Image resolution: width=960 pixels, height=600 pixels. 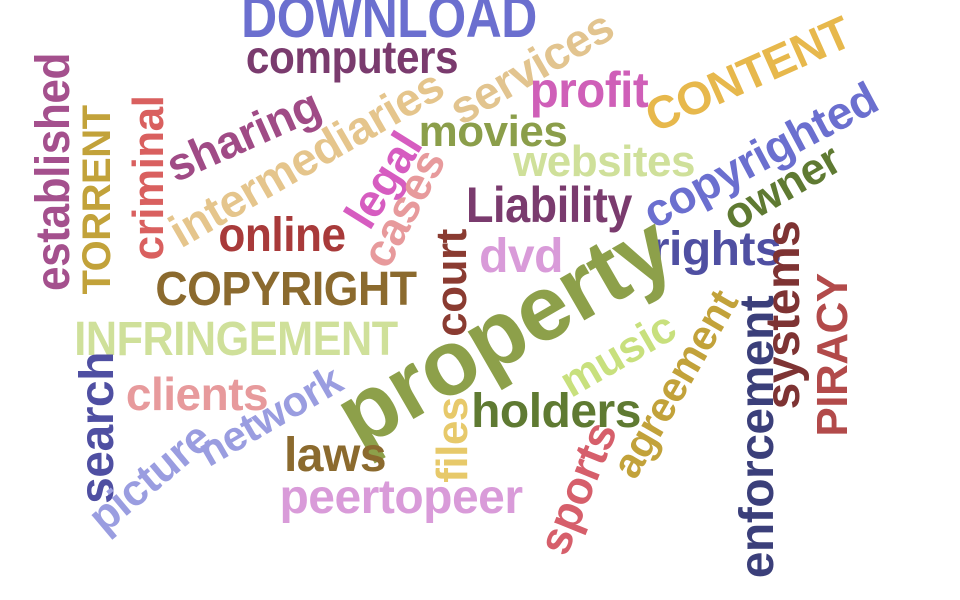 I want to click on word-criminal: criminal, so click(x=149, y=178).